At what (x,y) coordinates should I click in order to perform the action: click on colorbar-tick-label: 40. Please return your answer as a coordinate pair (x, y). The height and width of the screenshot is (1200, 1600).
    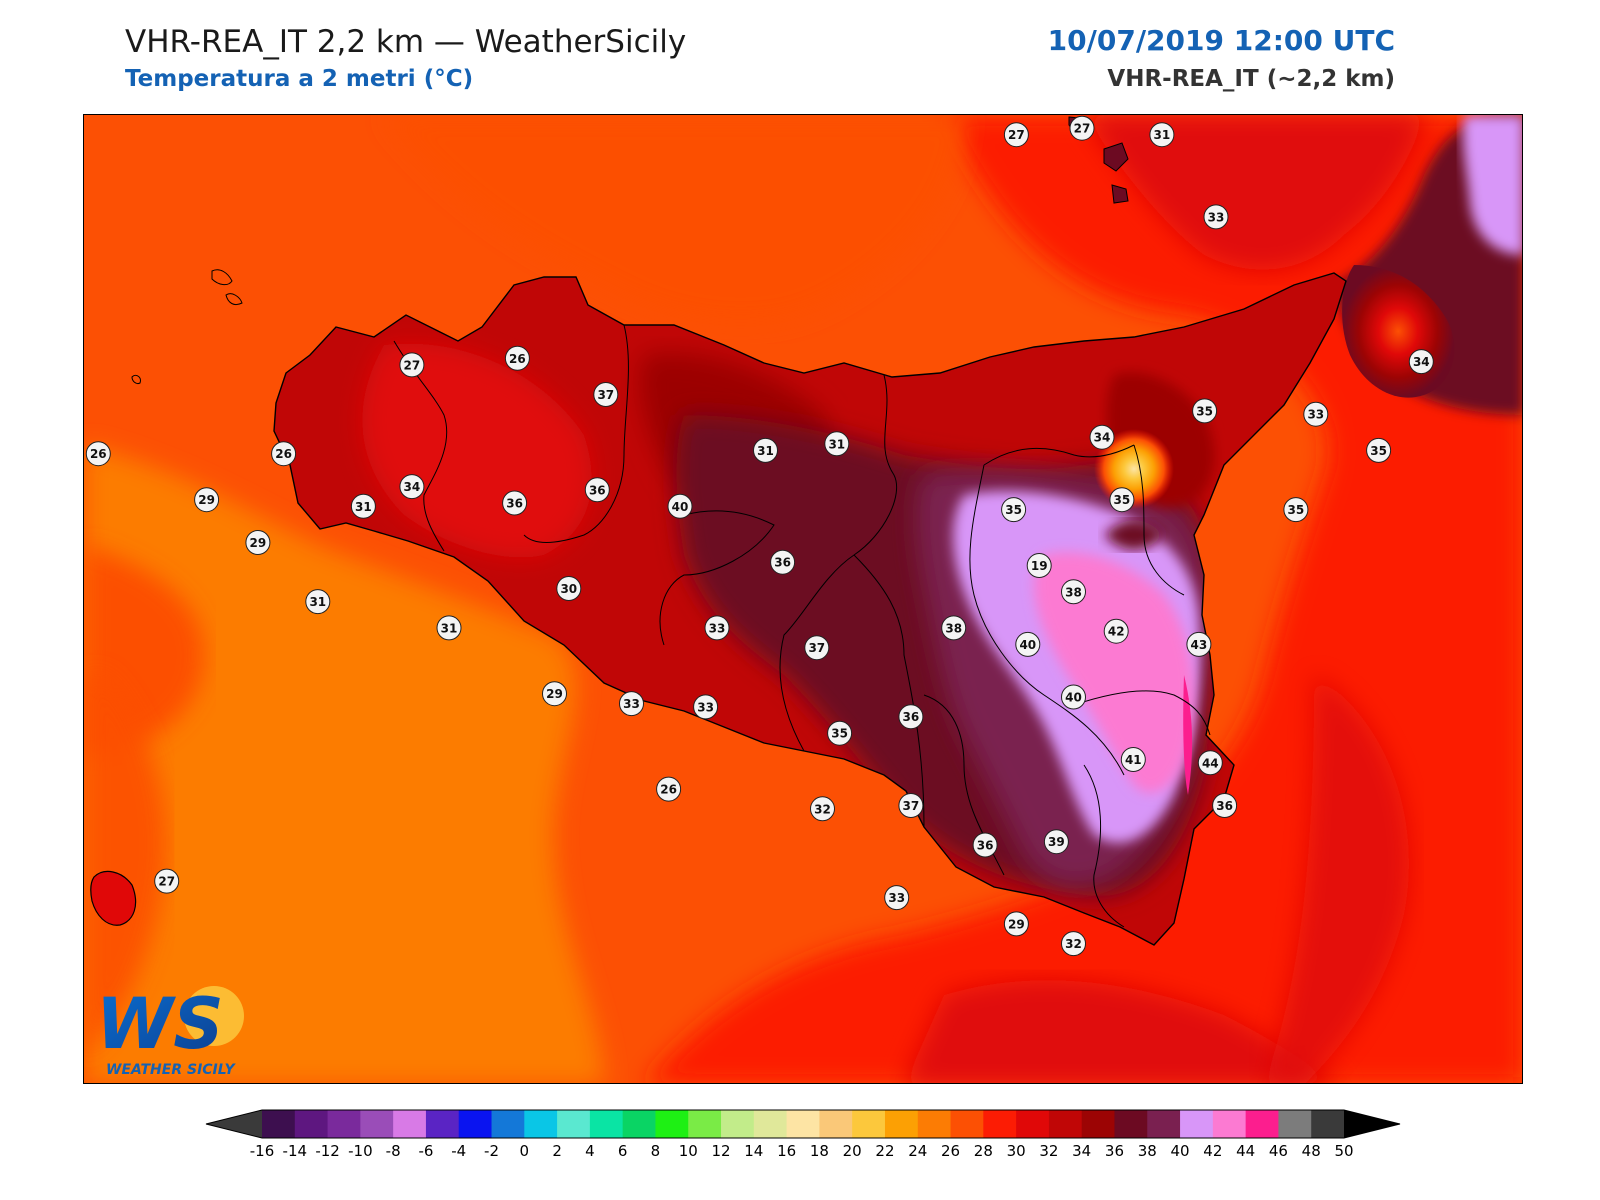
    Looking at the image, I should click on (1180, 1151).